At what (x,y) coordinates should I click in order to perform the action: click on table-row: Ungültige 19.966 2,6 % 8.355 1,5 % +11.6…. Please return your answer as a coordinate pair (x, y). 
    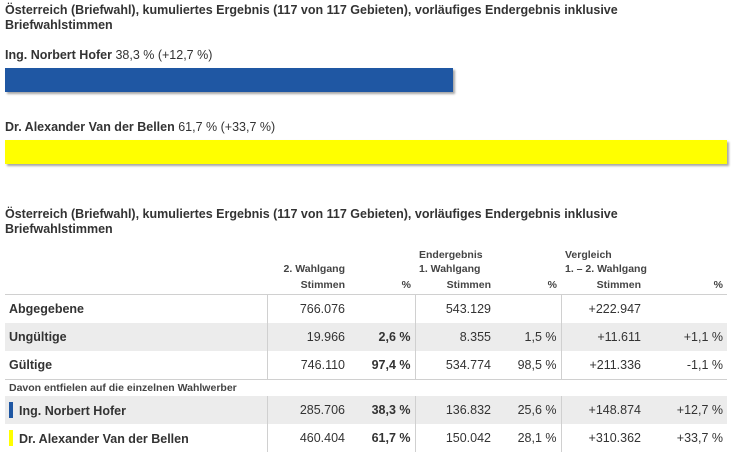
    Looking at the image, I should click on (366, 337).